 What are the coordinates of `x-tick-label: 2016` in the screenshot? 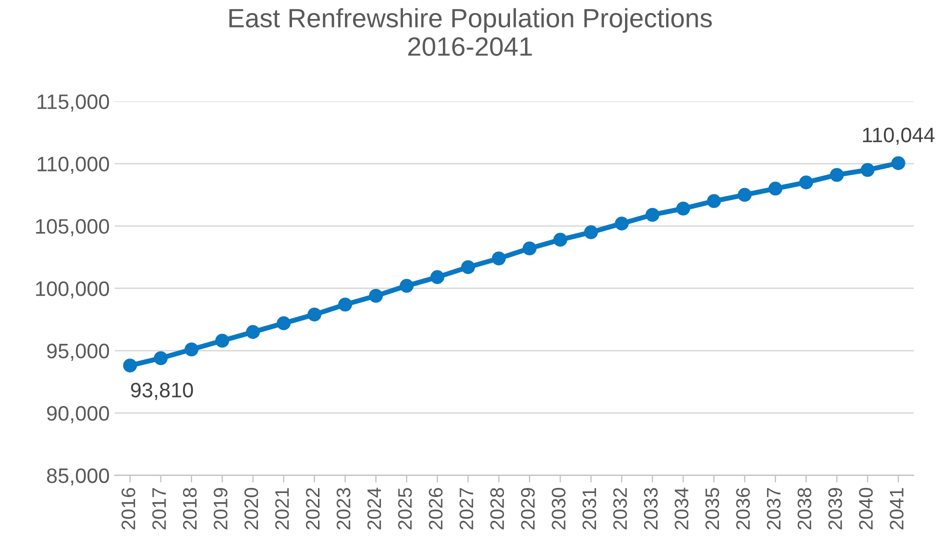 It's located at (128, 509).